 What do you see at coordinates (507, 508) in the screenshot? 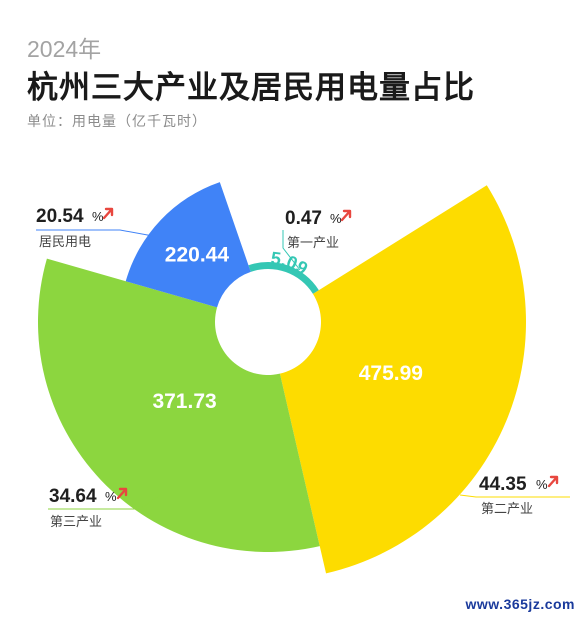
I see `name-second: 第二产业` at bounding box center [507, 508].